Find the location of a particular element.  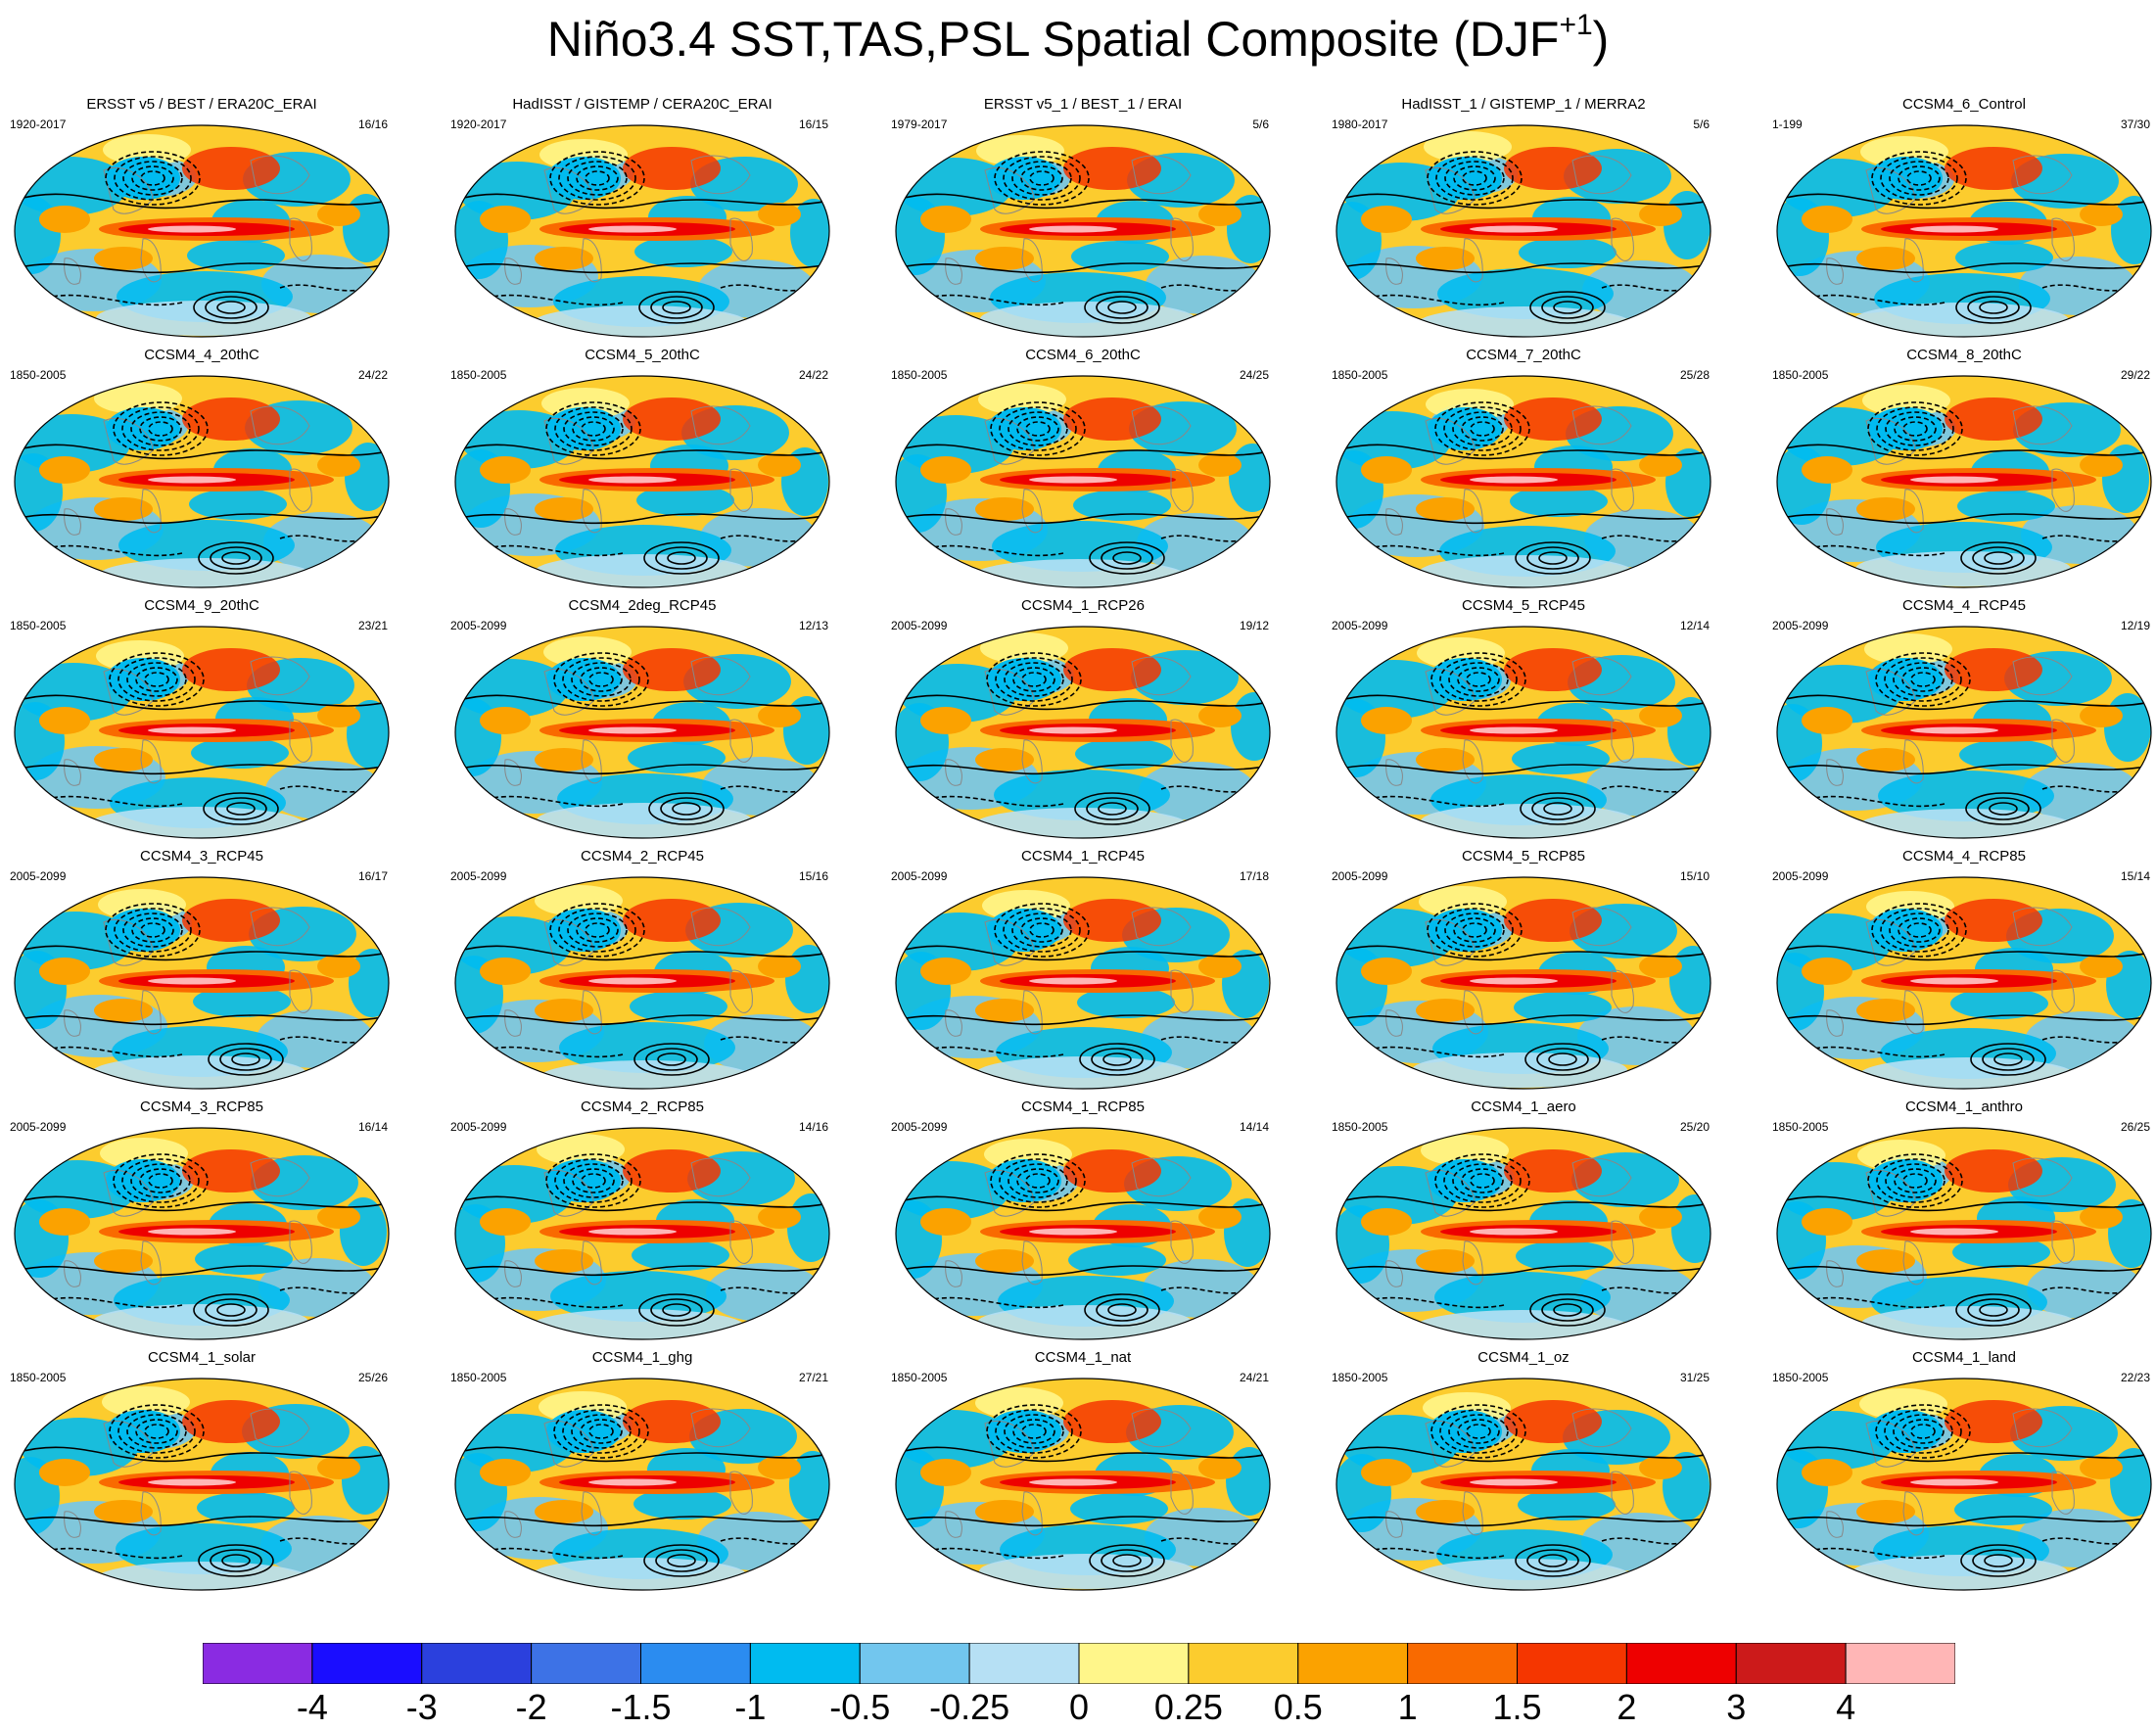

panel-count: 27/21 is located at coordinates (813, 1377).